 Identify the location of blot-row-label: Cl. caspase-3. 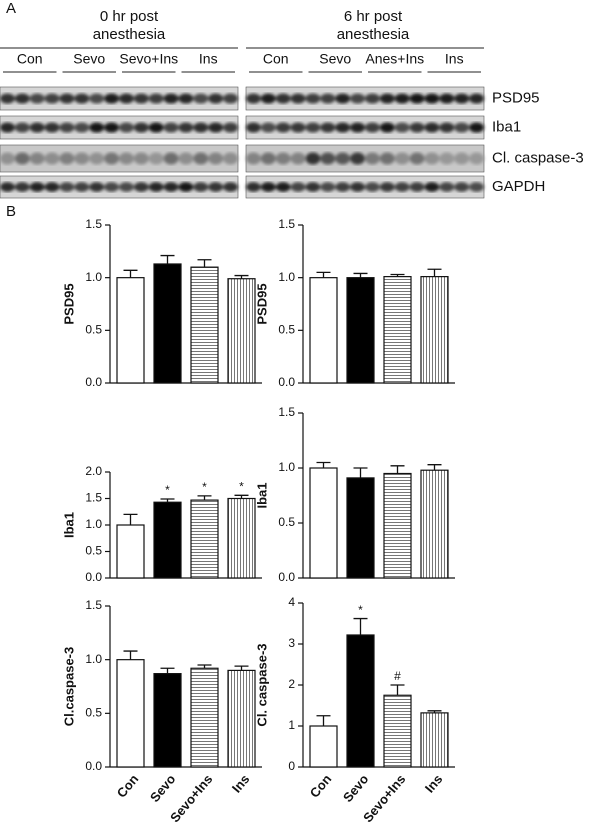
(538, 157).